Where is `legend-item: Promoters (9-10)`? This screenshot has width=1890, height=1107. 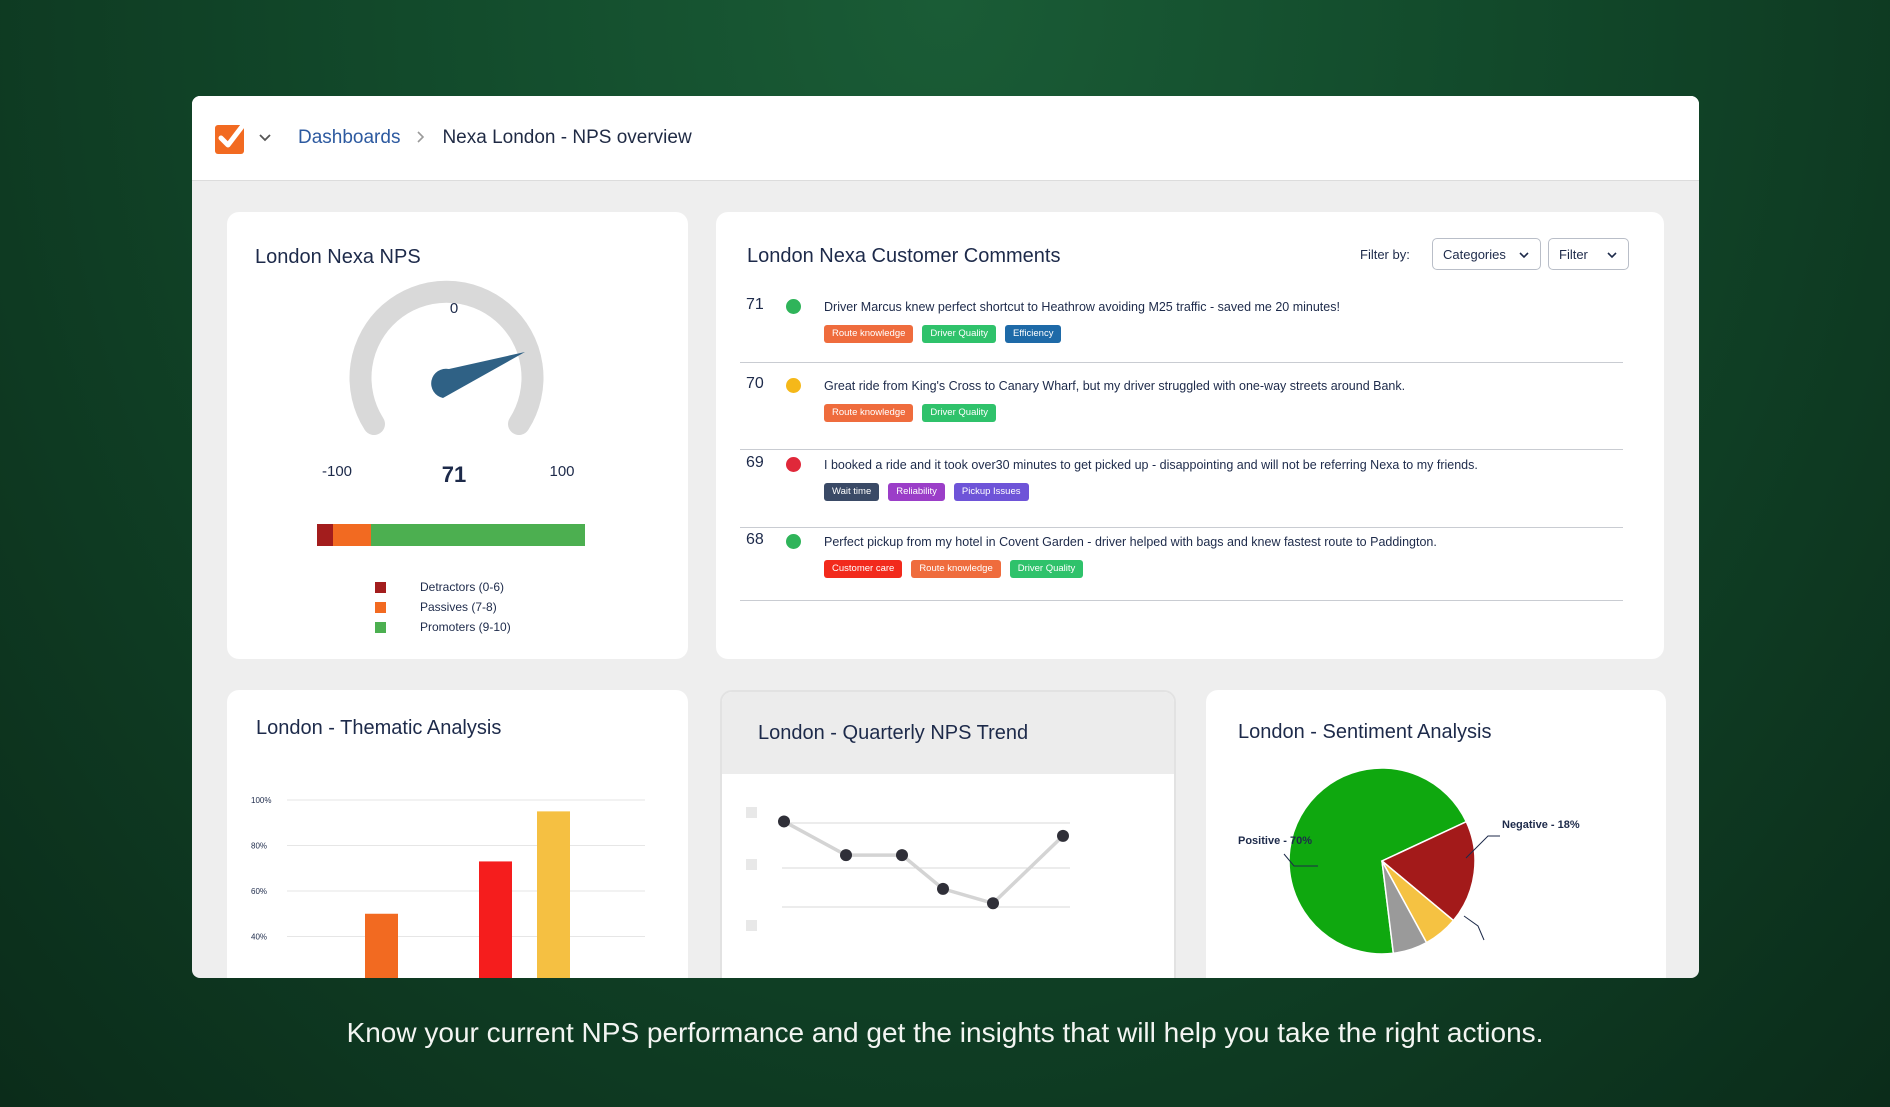 legend-item: Promoters (9-10) is located at coordinates (443, 627).